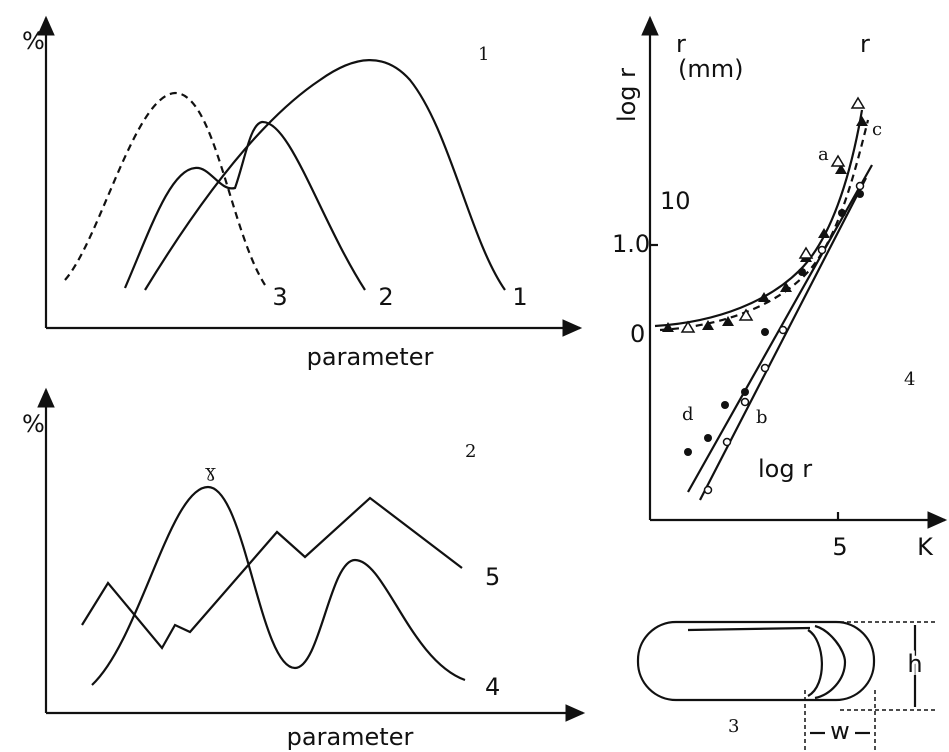 The height and width of the screenshot is (752, 949). I want to click on inner-label: log r, so click(785, 469).